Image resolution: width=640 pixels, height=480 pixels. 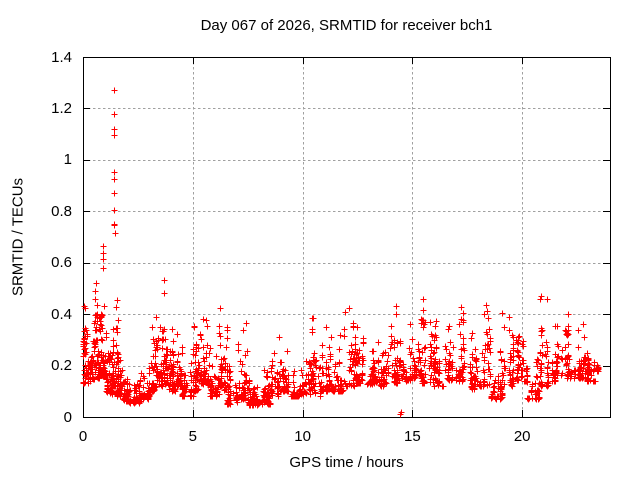 I want to click on y-tick-label: 0.6, so click(x=61, y=263).